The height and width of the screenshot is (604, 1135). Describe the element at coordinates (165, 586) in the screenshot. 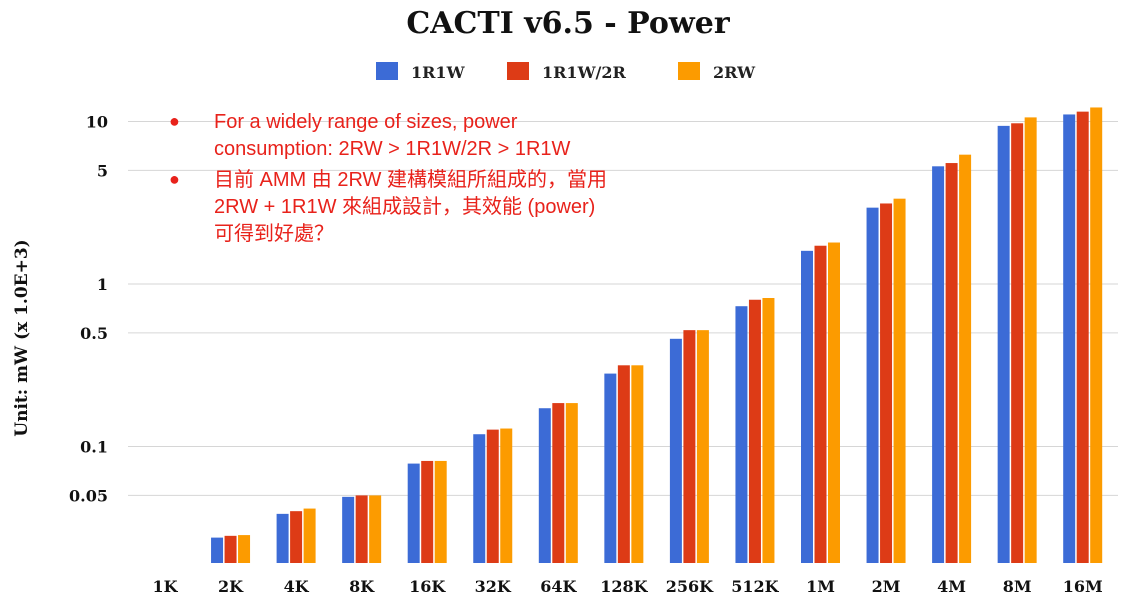

I see `x-tick-label: 1K` at that location.